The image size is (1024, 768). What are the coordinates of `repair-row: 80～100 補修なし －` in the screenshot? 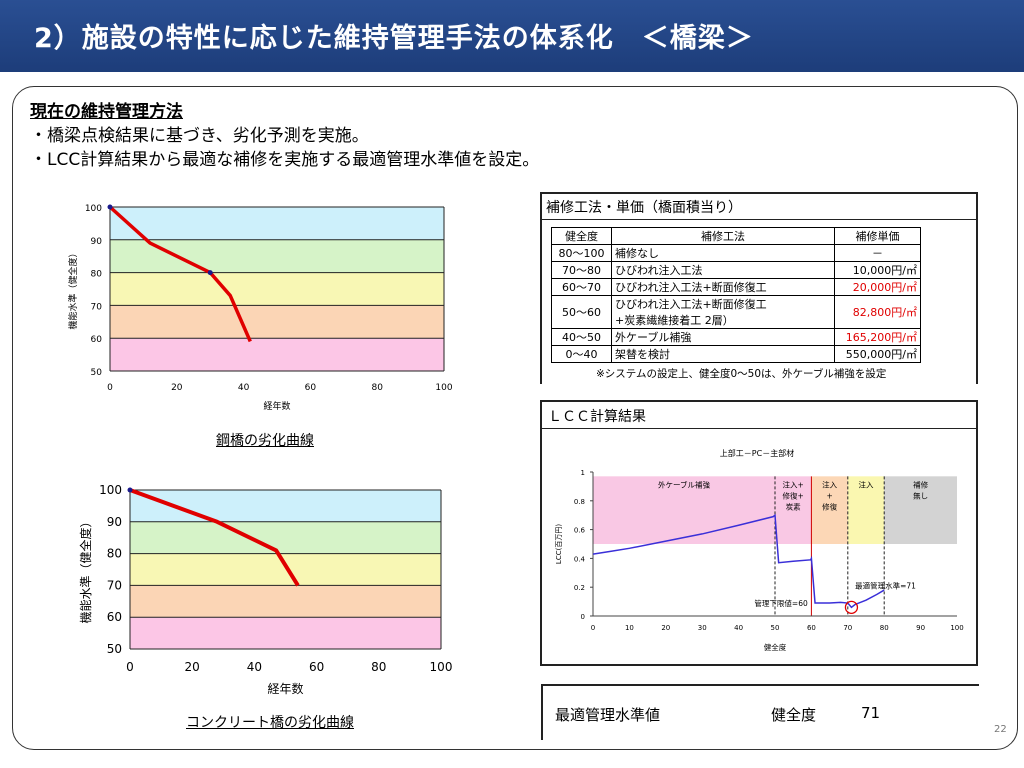 It's located at (736, 253).